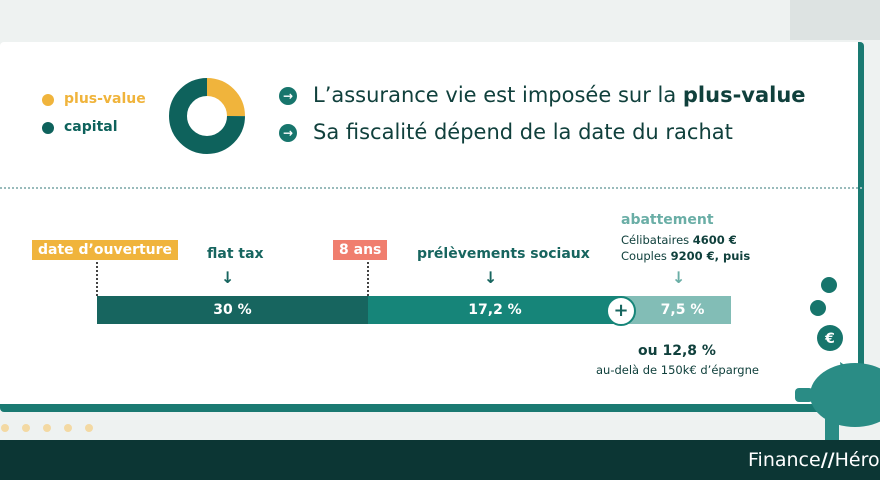 This screenshot has width=880, height=480. What do you see at coordinates (55, 425) in the screenshot?
I see `deco-dots` at bounding box center [55, 425].